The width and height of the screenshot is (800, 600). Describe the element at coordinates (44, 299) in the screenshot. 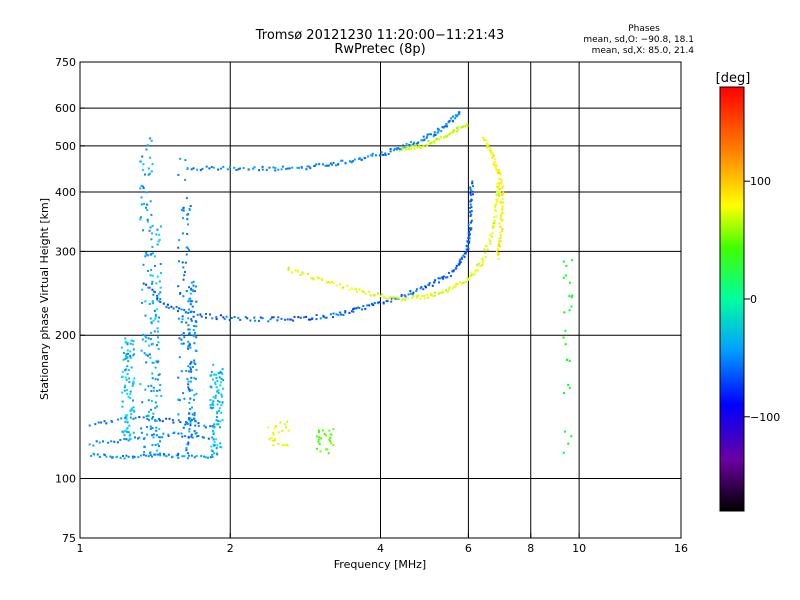

I see `y-axis-label: Stationary phase Virtual Height [km]` at that location.